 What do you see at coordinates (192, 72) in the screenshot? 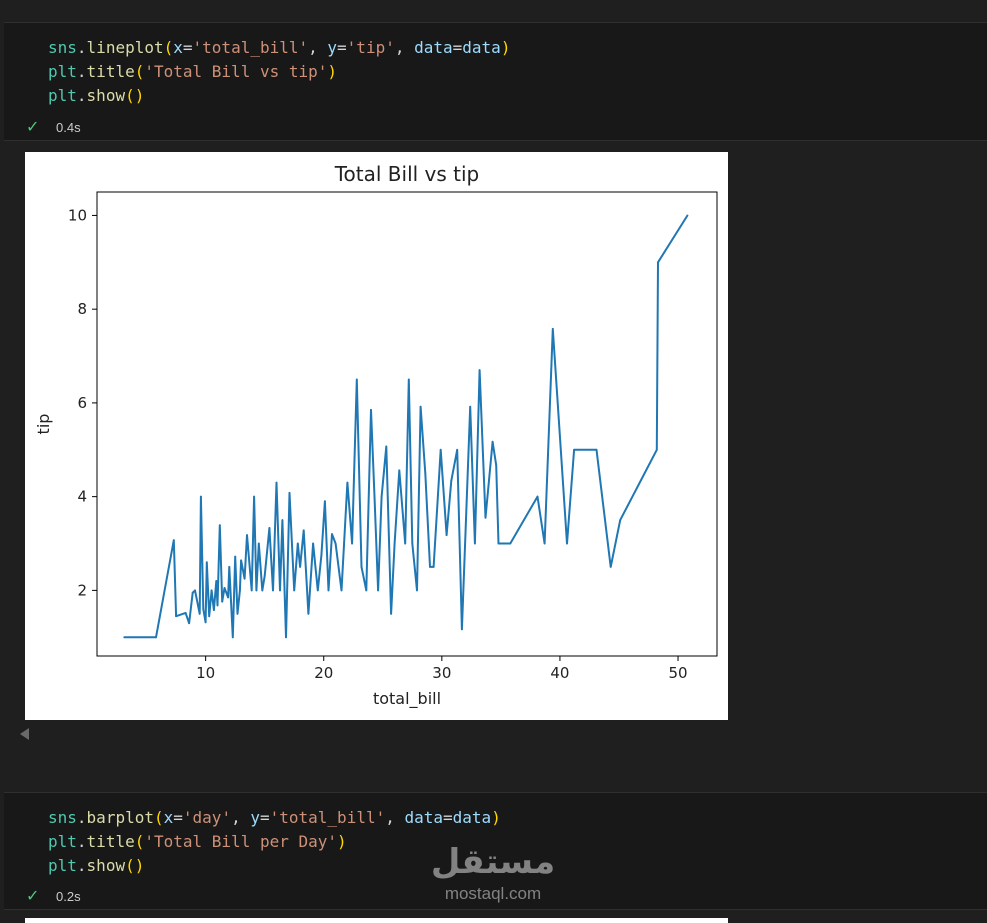
I see `code-line: plt.title('Total Bill vs tip')` at bounding box center [192, 72].